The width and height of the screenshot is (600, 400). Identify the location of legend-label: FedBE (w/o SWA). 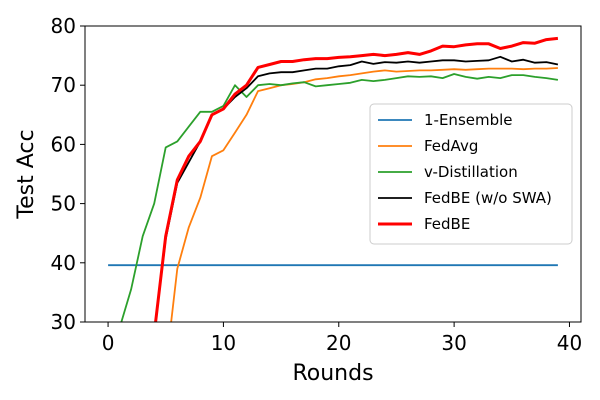
(488, 198).